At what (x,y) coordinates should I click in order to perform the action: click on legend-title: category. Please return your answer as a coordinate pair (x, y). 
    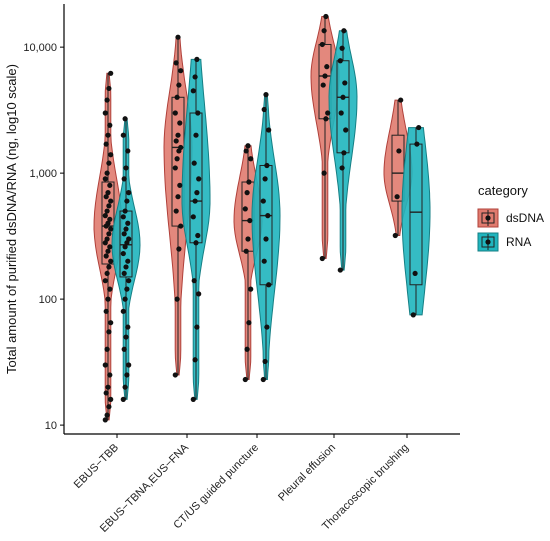
    Looking at the image, I should click on (503, 190).